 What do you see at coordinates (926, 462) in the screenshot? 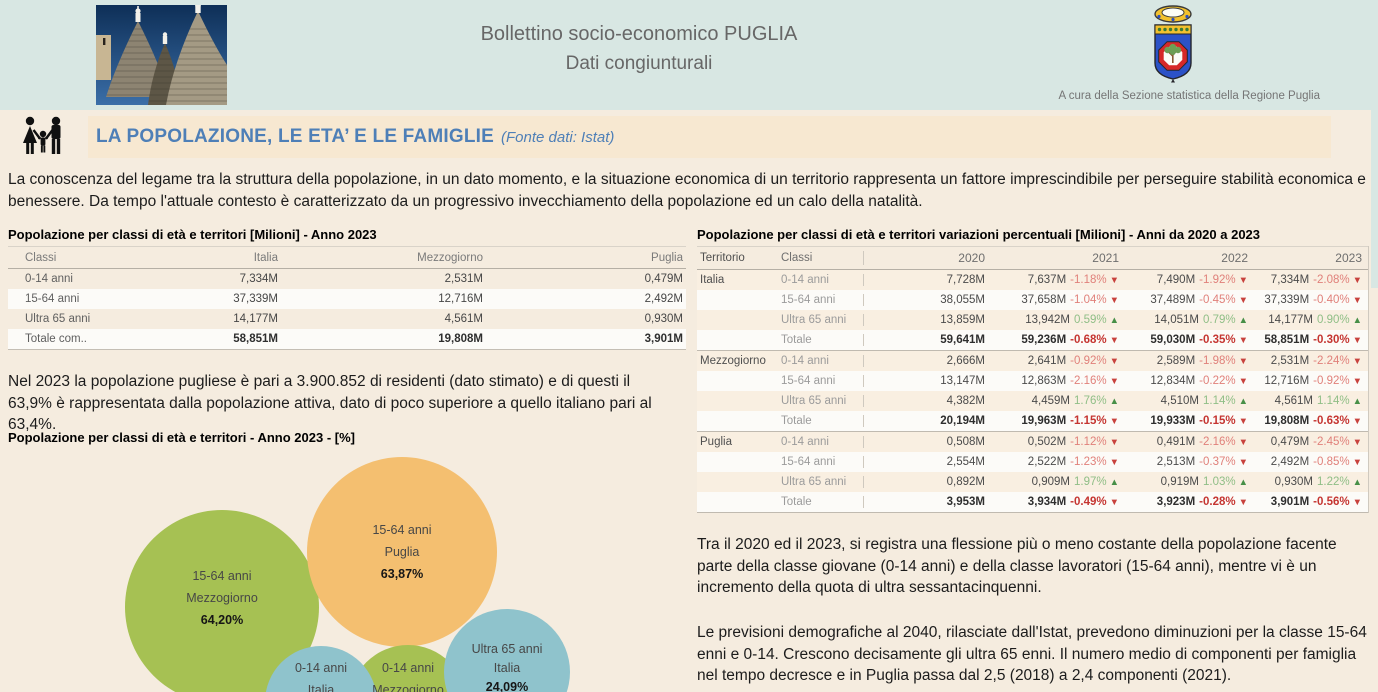
I see `cell-value: 2,554M` at bounding box center [926, 462].